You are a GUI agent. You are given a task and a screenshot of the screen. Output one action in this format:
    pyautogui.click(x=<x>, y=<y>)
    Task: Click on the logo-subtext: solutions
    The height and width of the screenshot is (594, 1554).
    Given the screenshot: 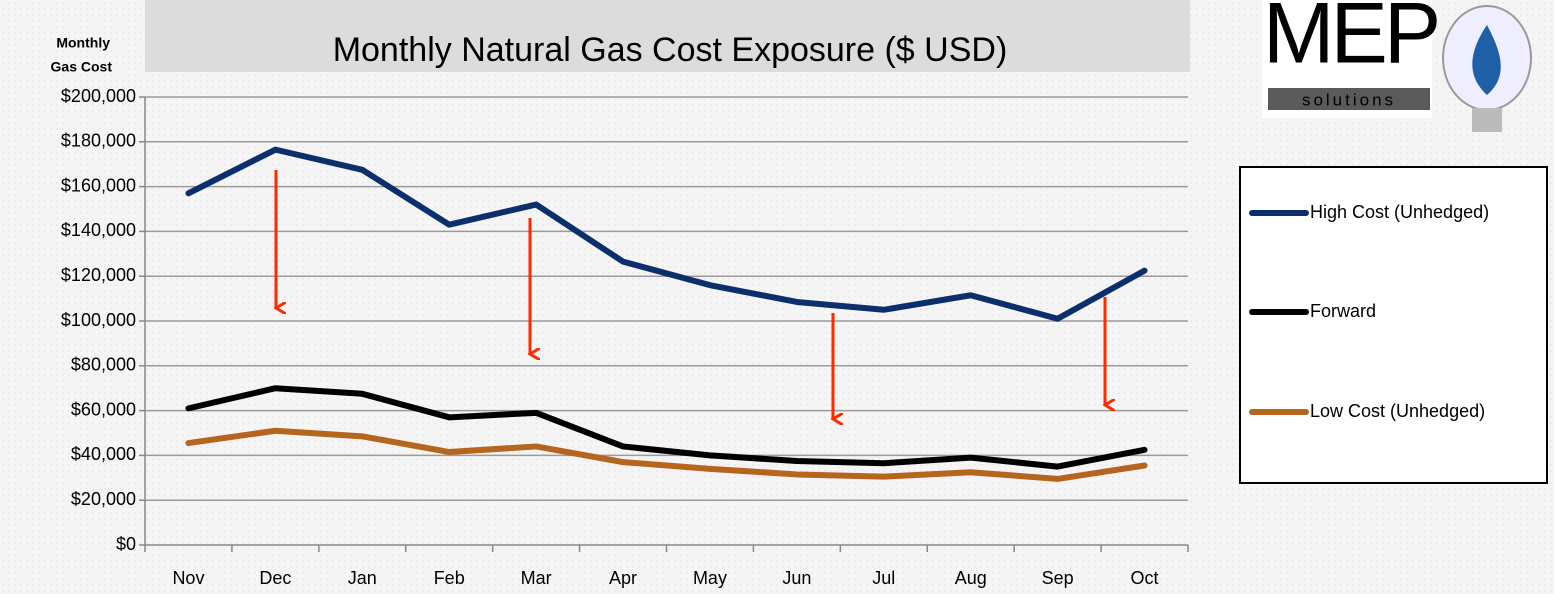 What is the action you would take?
    pyautogui.click(x=1349, y=99)
    